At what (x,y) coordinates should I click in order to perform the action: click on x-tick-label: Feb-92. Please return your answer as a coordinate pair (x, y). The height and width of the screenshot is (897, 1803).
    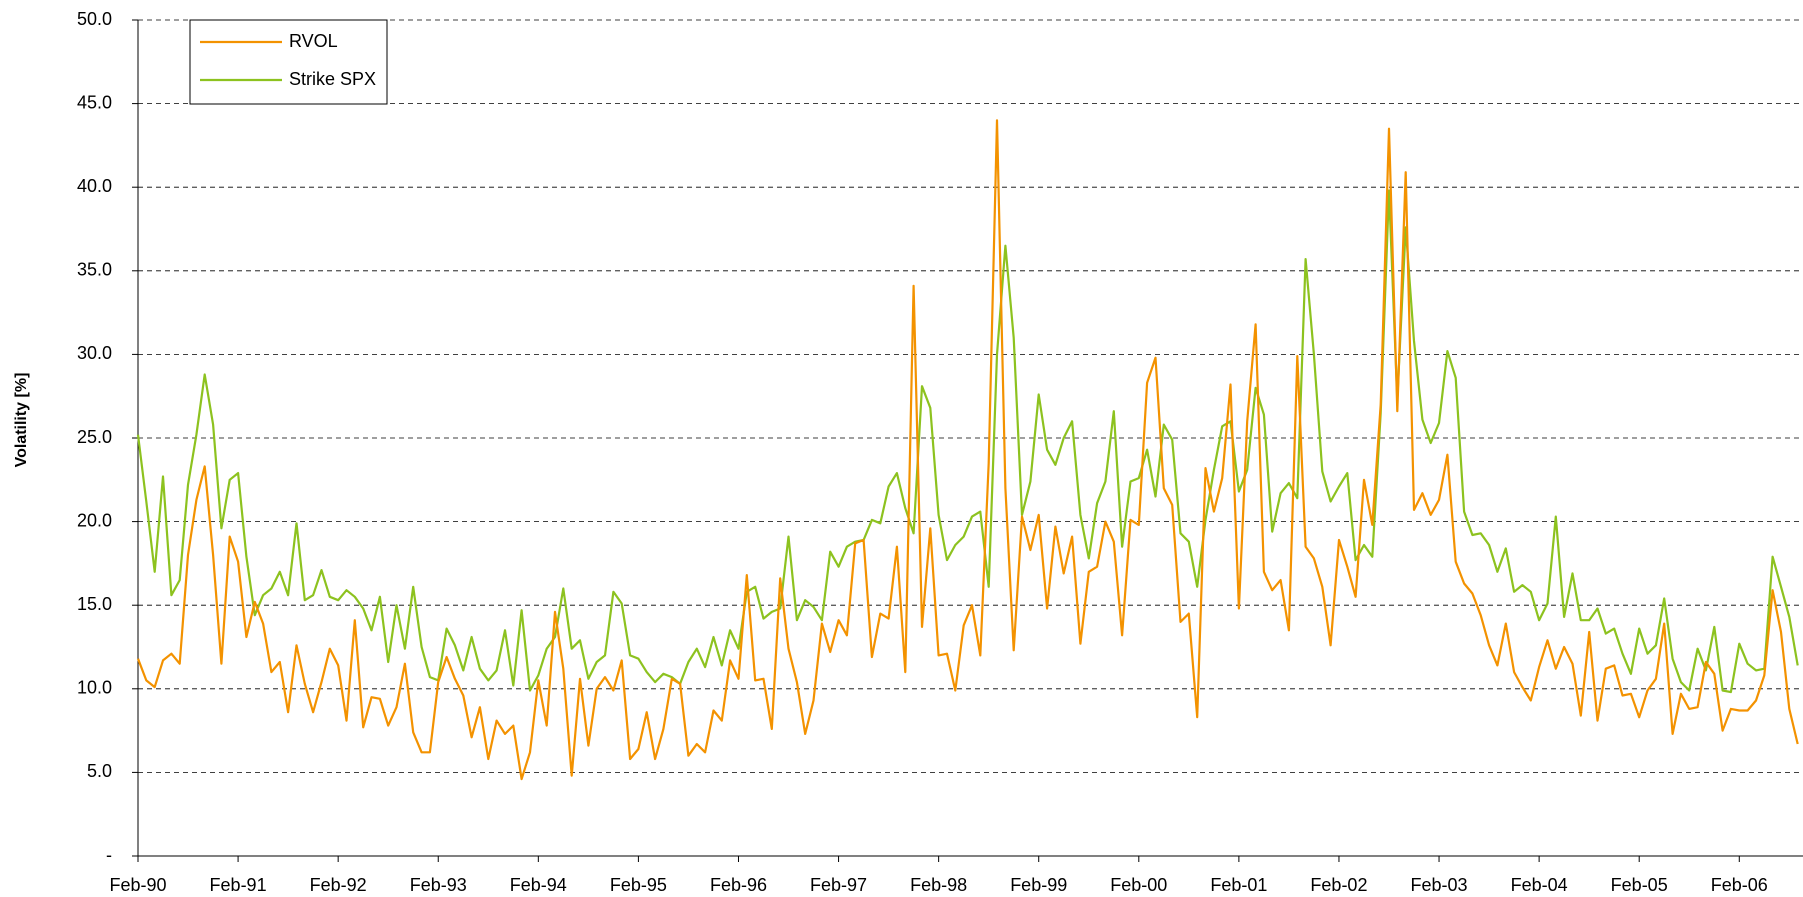
    Looking at the image, I should click on (338, 885).